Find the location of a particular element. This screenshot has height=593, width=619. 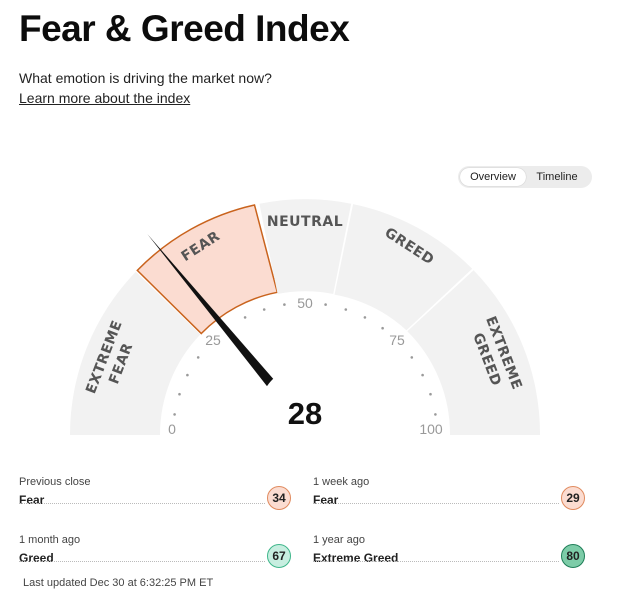

stat-score-badge: 34 is located at coordinates (279, 498).